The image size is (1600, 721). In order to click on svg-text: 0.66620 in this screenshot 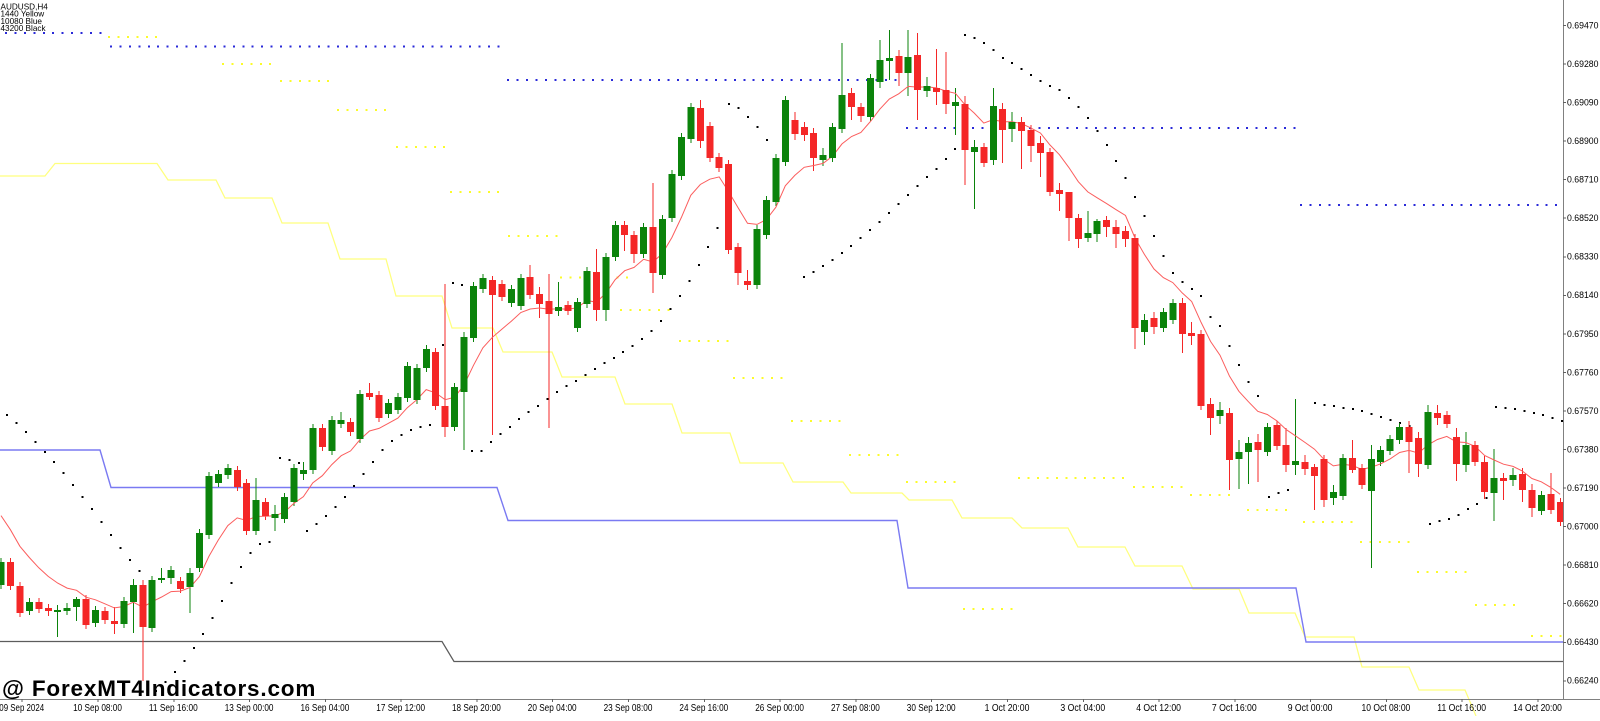, I will do `click(1583, 604)`.